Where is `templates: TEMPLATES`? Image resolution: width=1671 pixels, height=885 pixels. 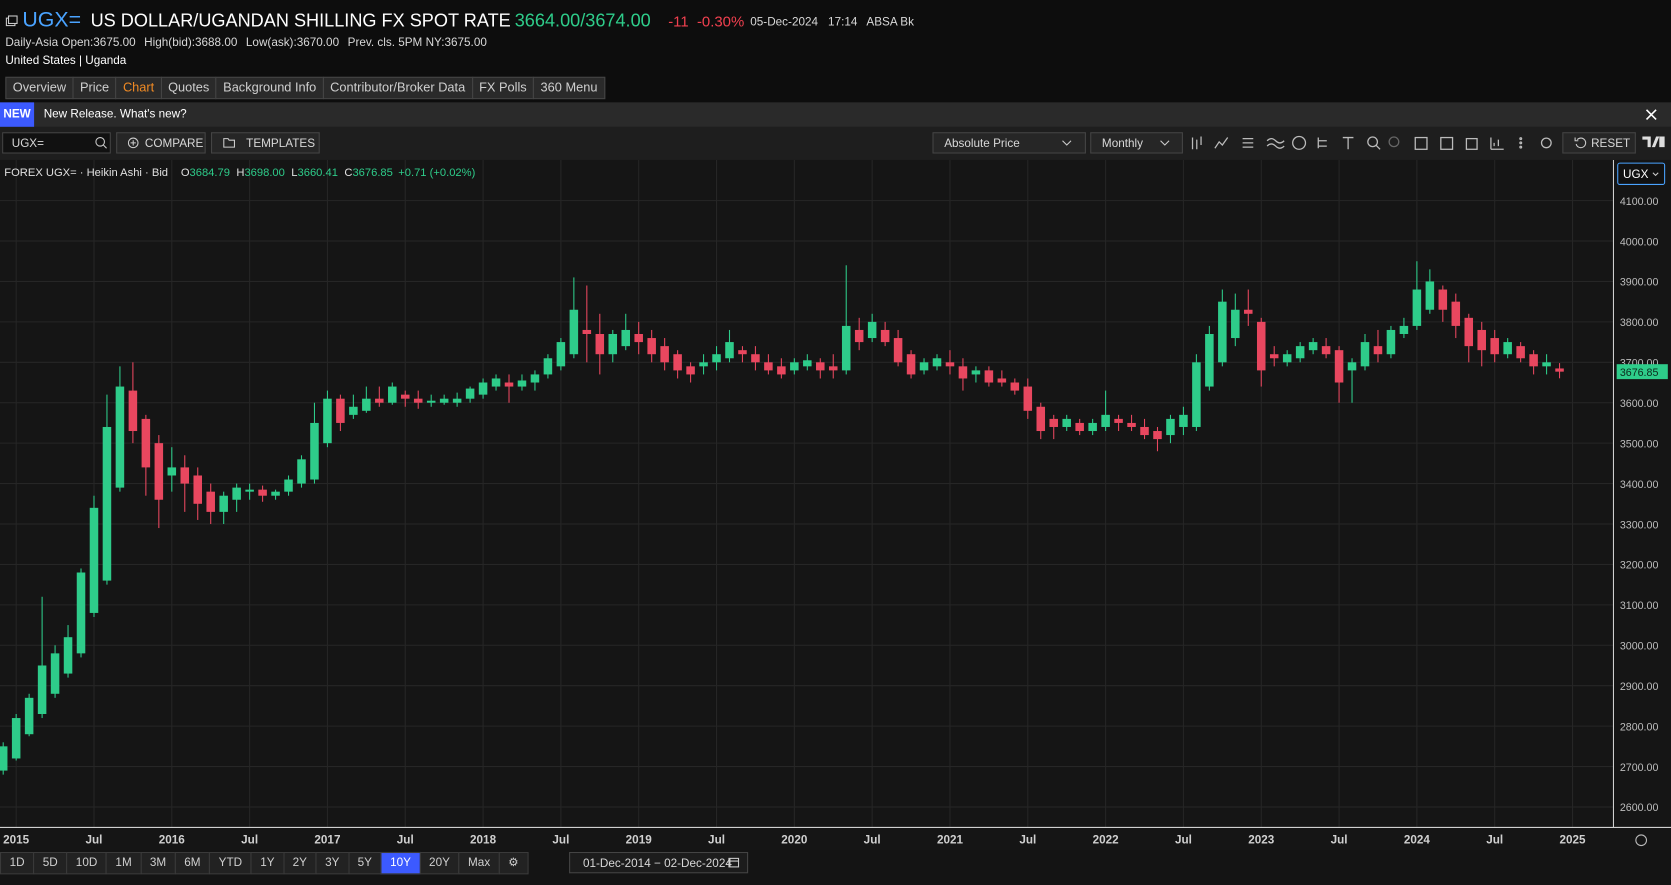
templates: TEMPLATES is located at coordinates (281, 144).